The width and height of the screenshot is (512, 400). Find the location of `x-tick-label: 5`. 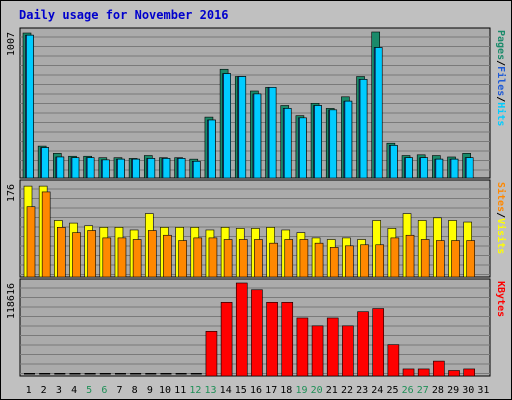

x-tick-label: 5 is located at coordinates (89, 390).